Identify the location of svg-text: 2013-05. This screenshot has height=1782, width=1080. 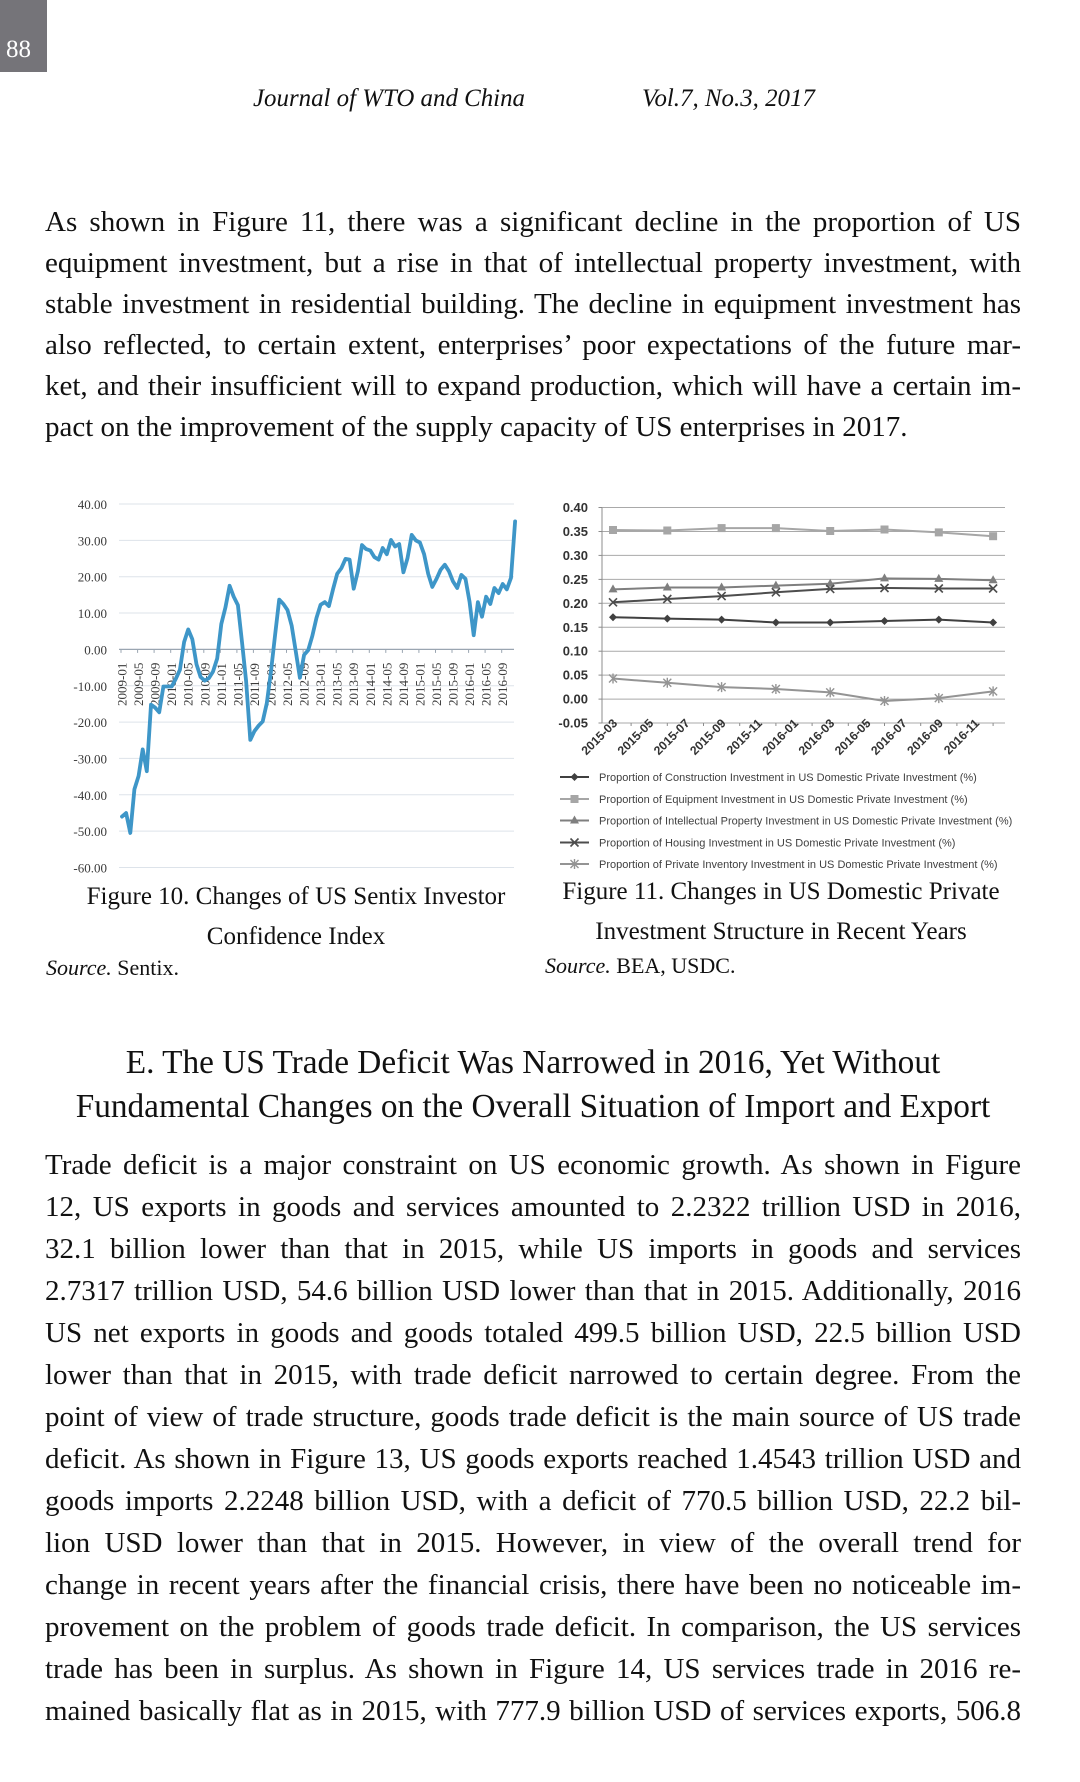
(337, 684).